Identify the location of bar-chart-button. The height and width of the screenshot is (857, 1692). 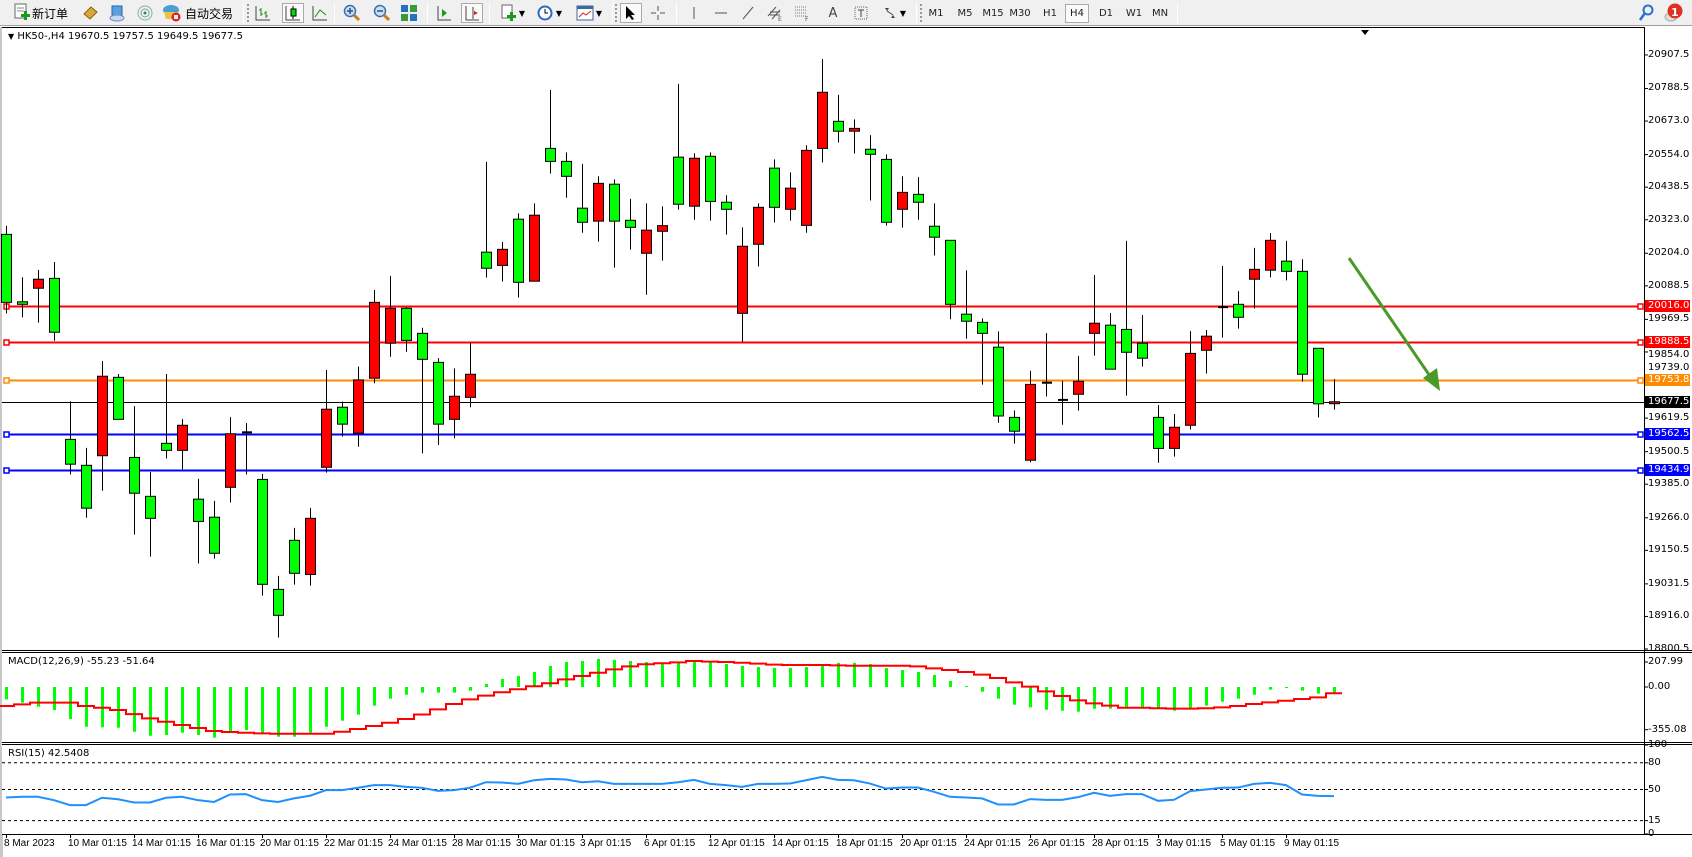
(263, 13).